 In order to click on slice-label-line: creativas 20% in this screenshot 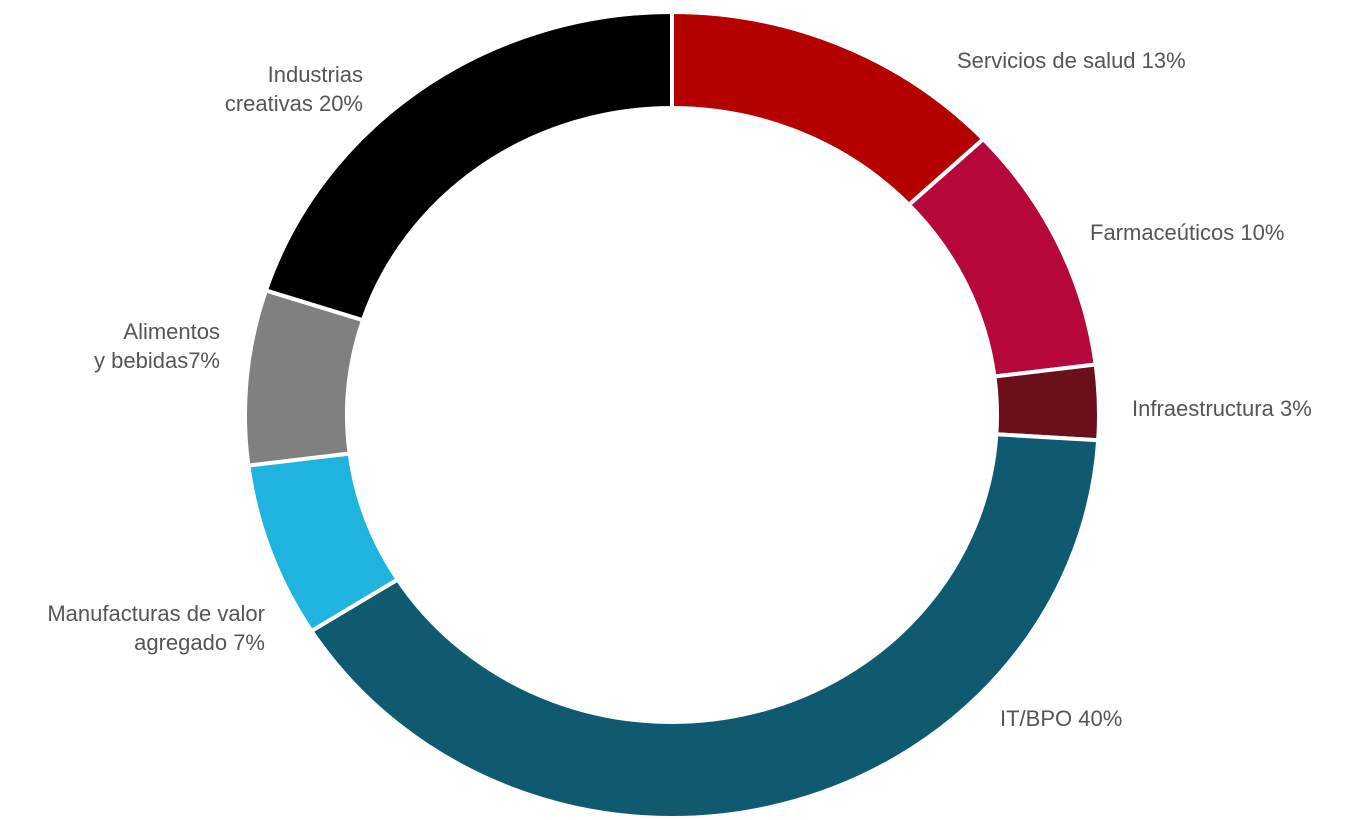, I will do `click(294, 103)`.